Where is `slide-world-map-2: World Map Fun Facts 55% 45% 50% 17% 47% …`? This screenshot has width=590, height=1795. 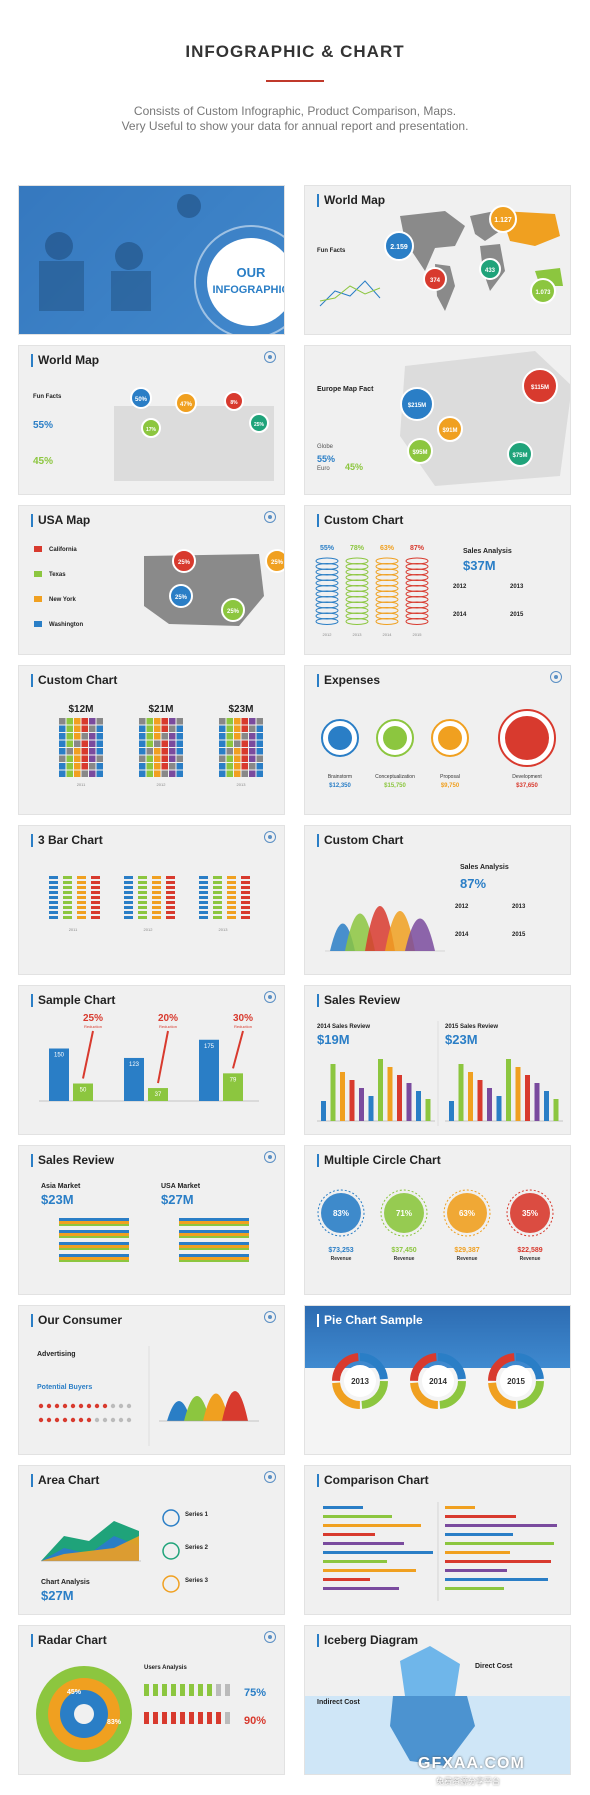 slide-world-map-2: World Map Fun Facts 55% 45% 50% 17% 47% … is located at coordinates (151, 420).